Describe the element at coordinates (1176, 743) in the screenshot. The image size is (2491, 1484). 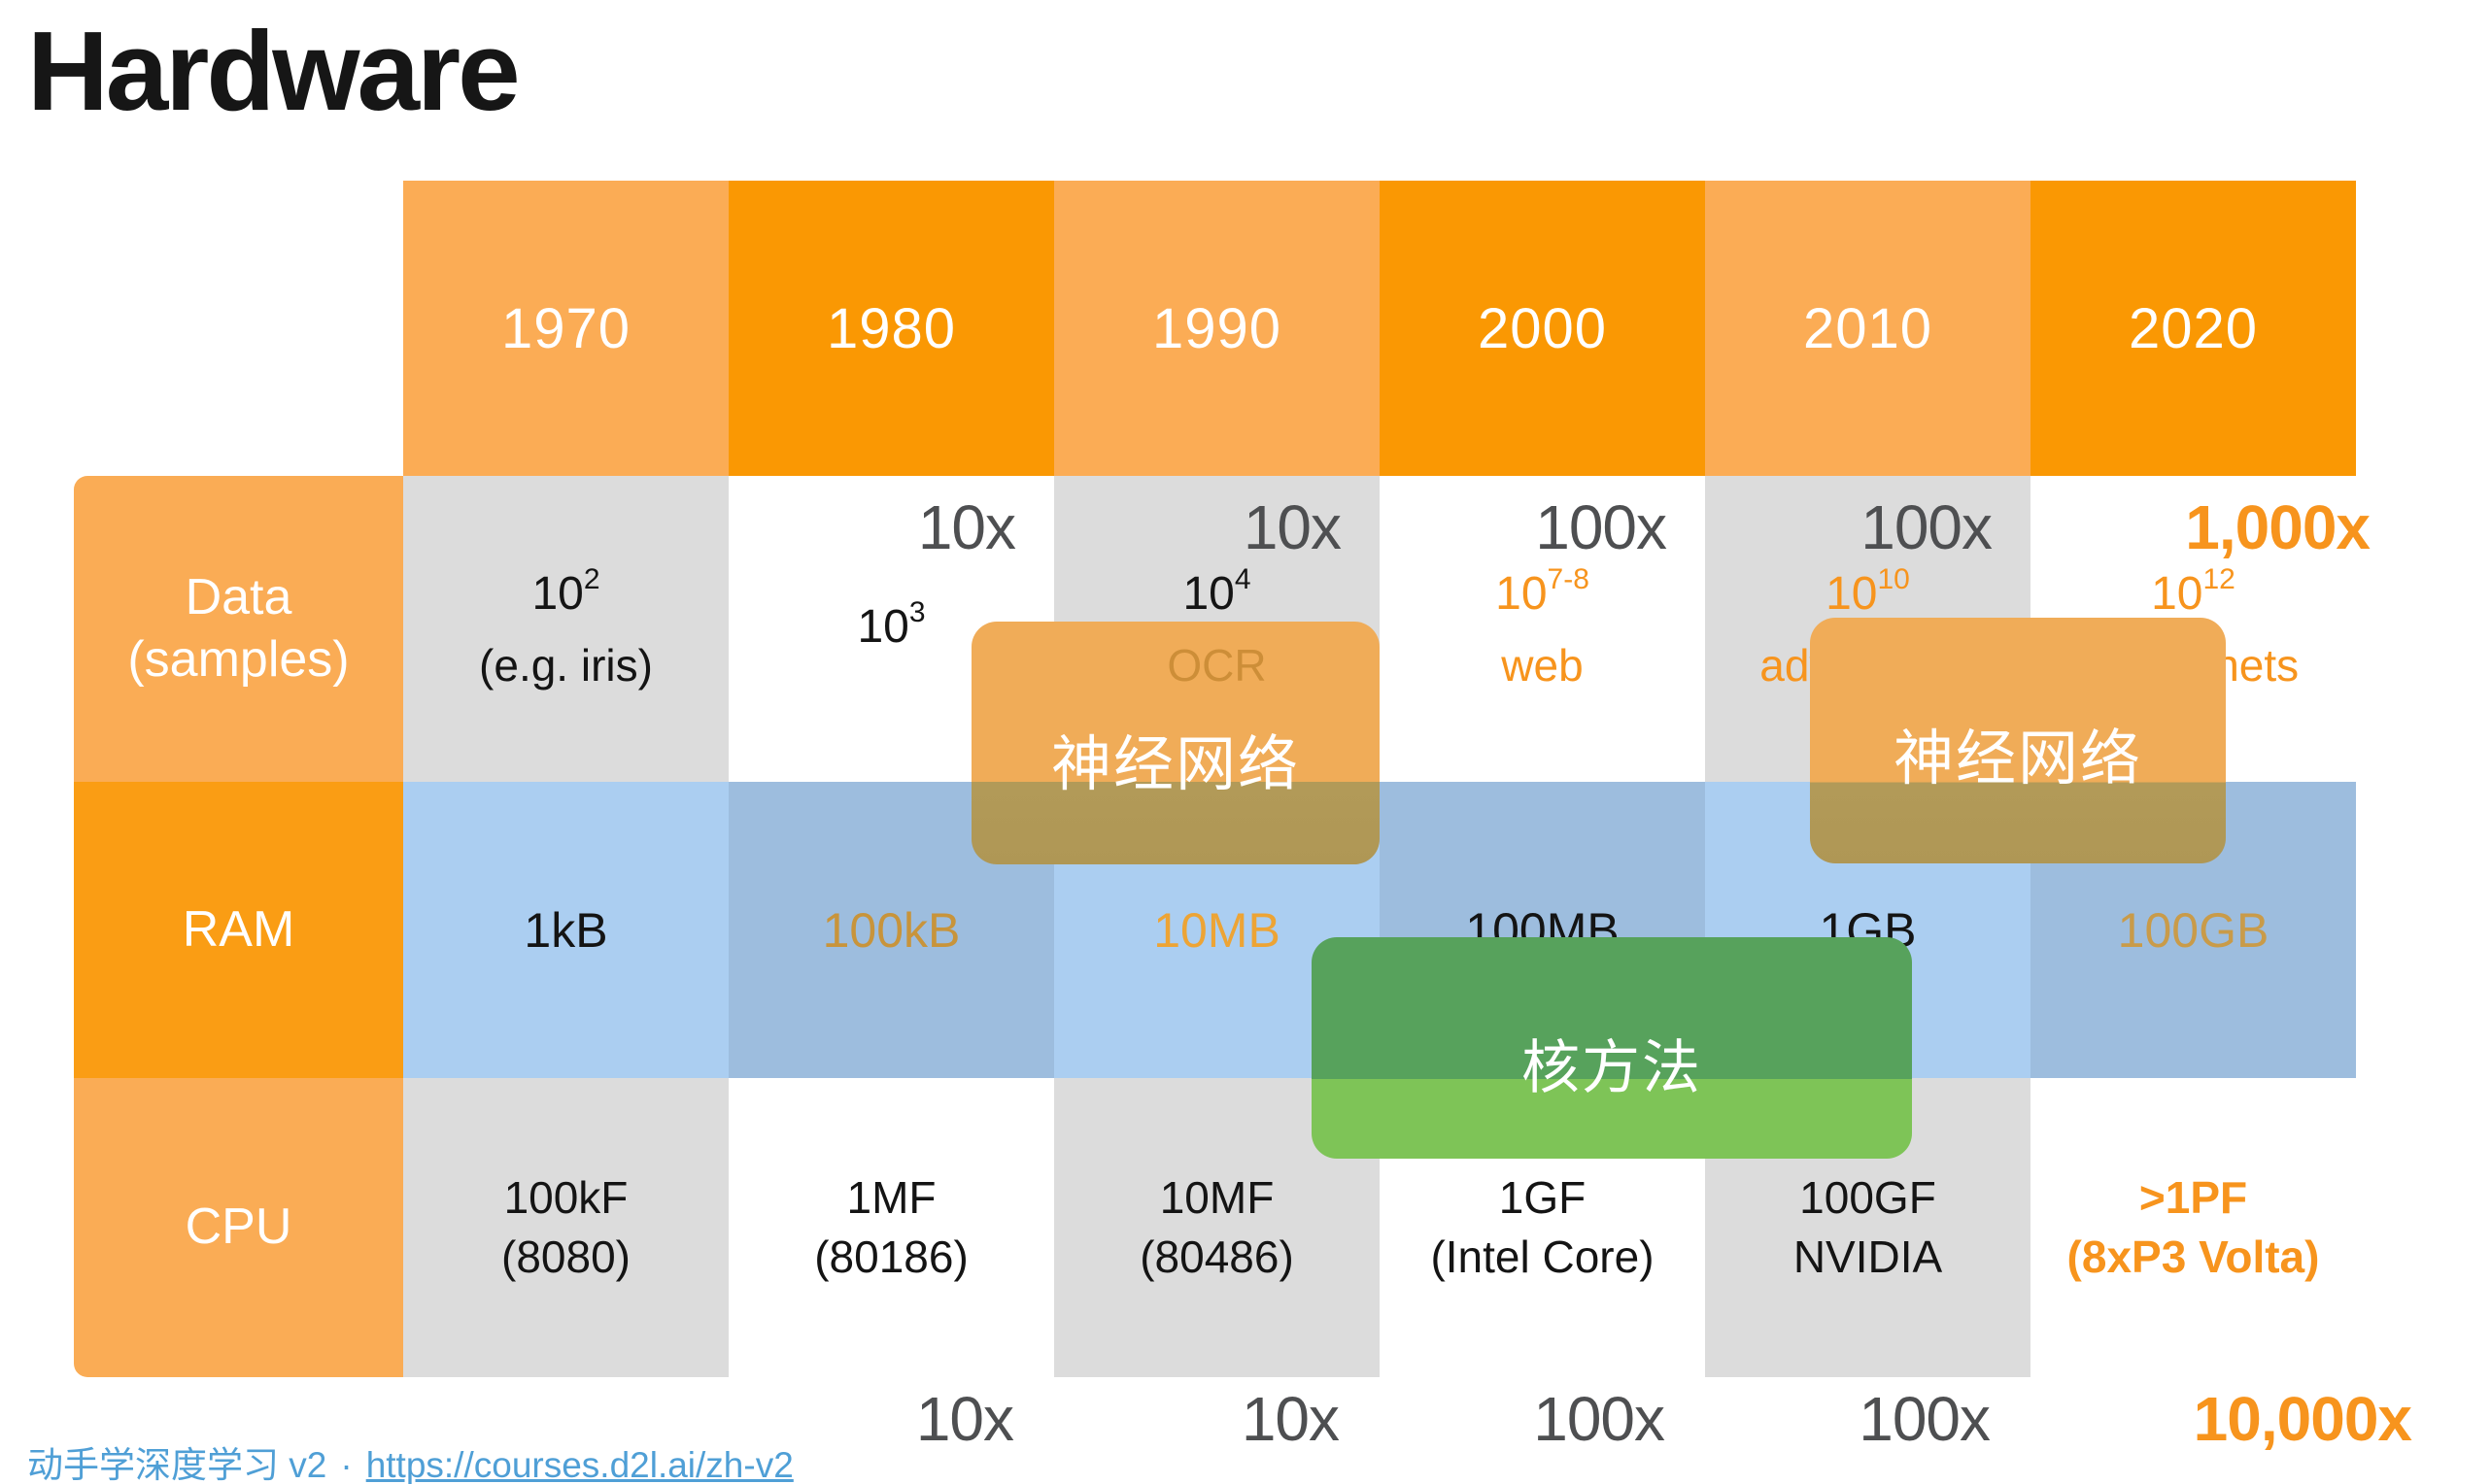
I see `neural-network-overlay-1: 神经网络` at that location.